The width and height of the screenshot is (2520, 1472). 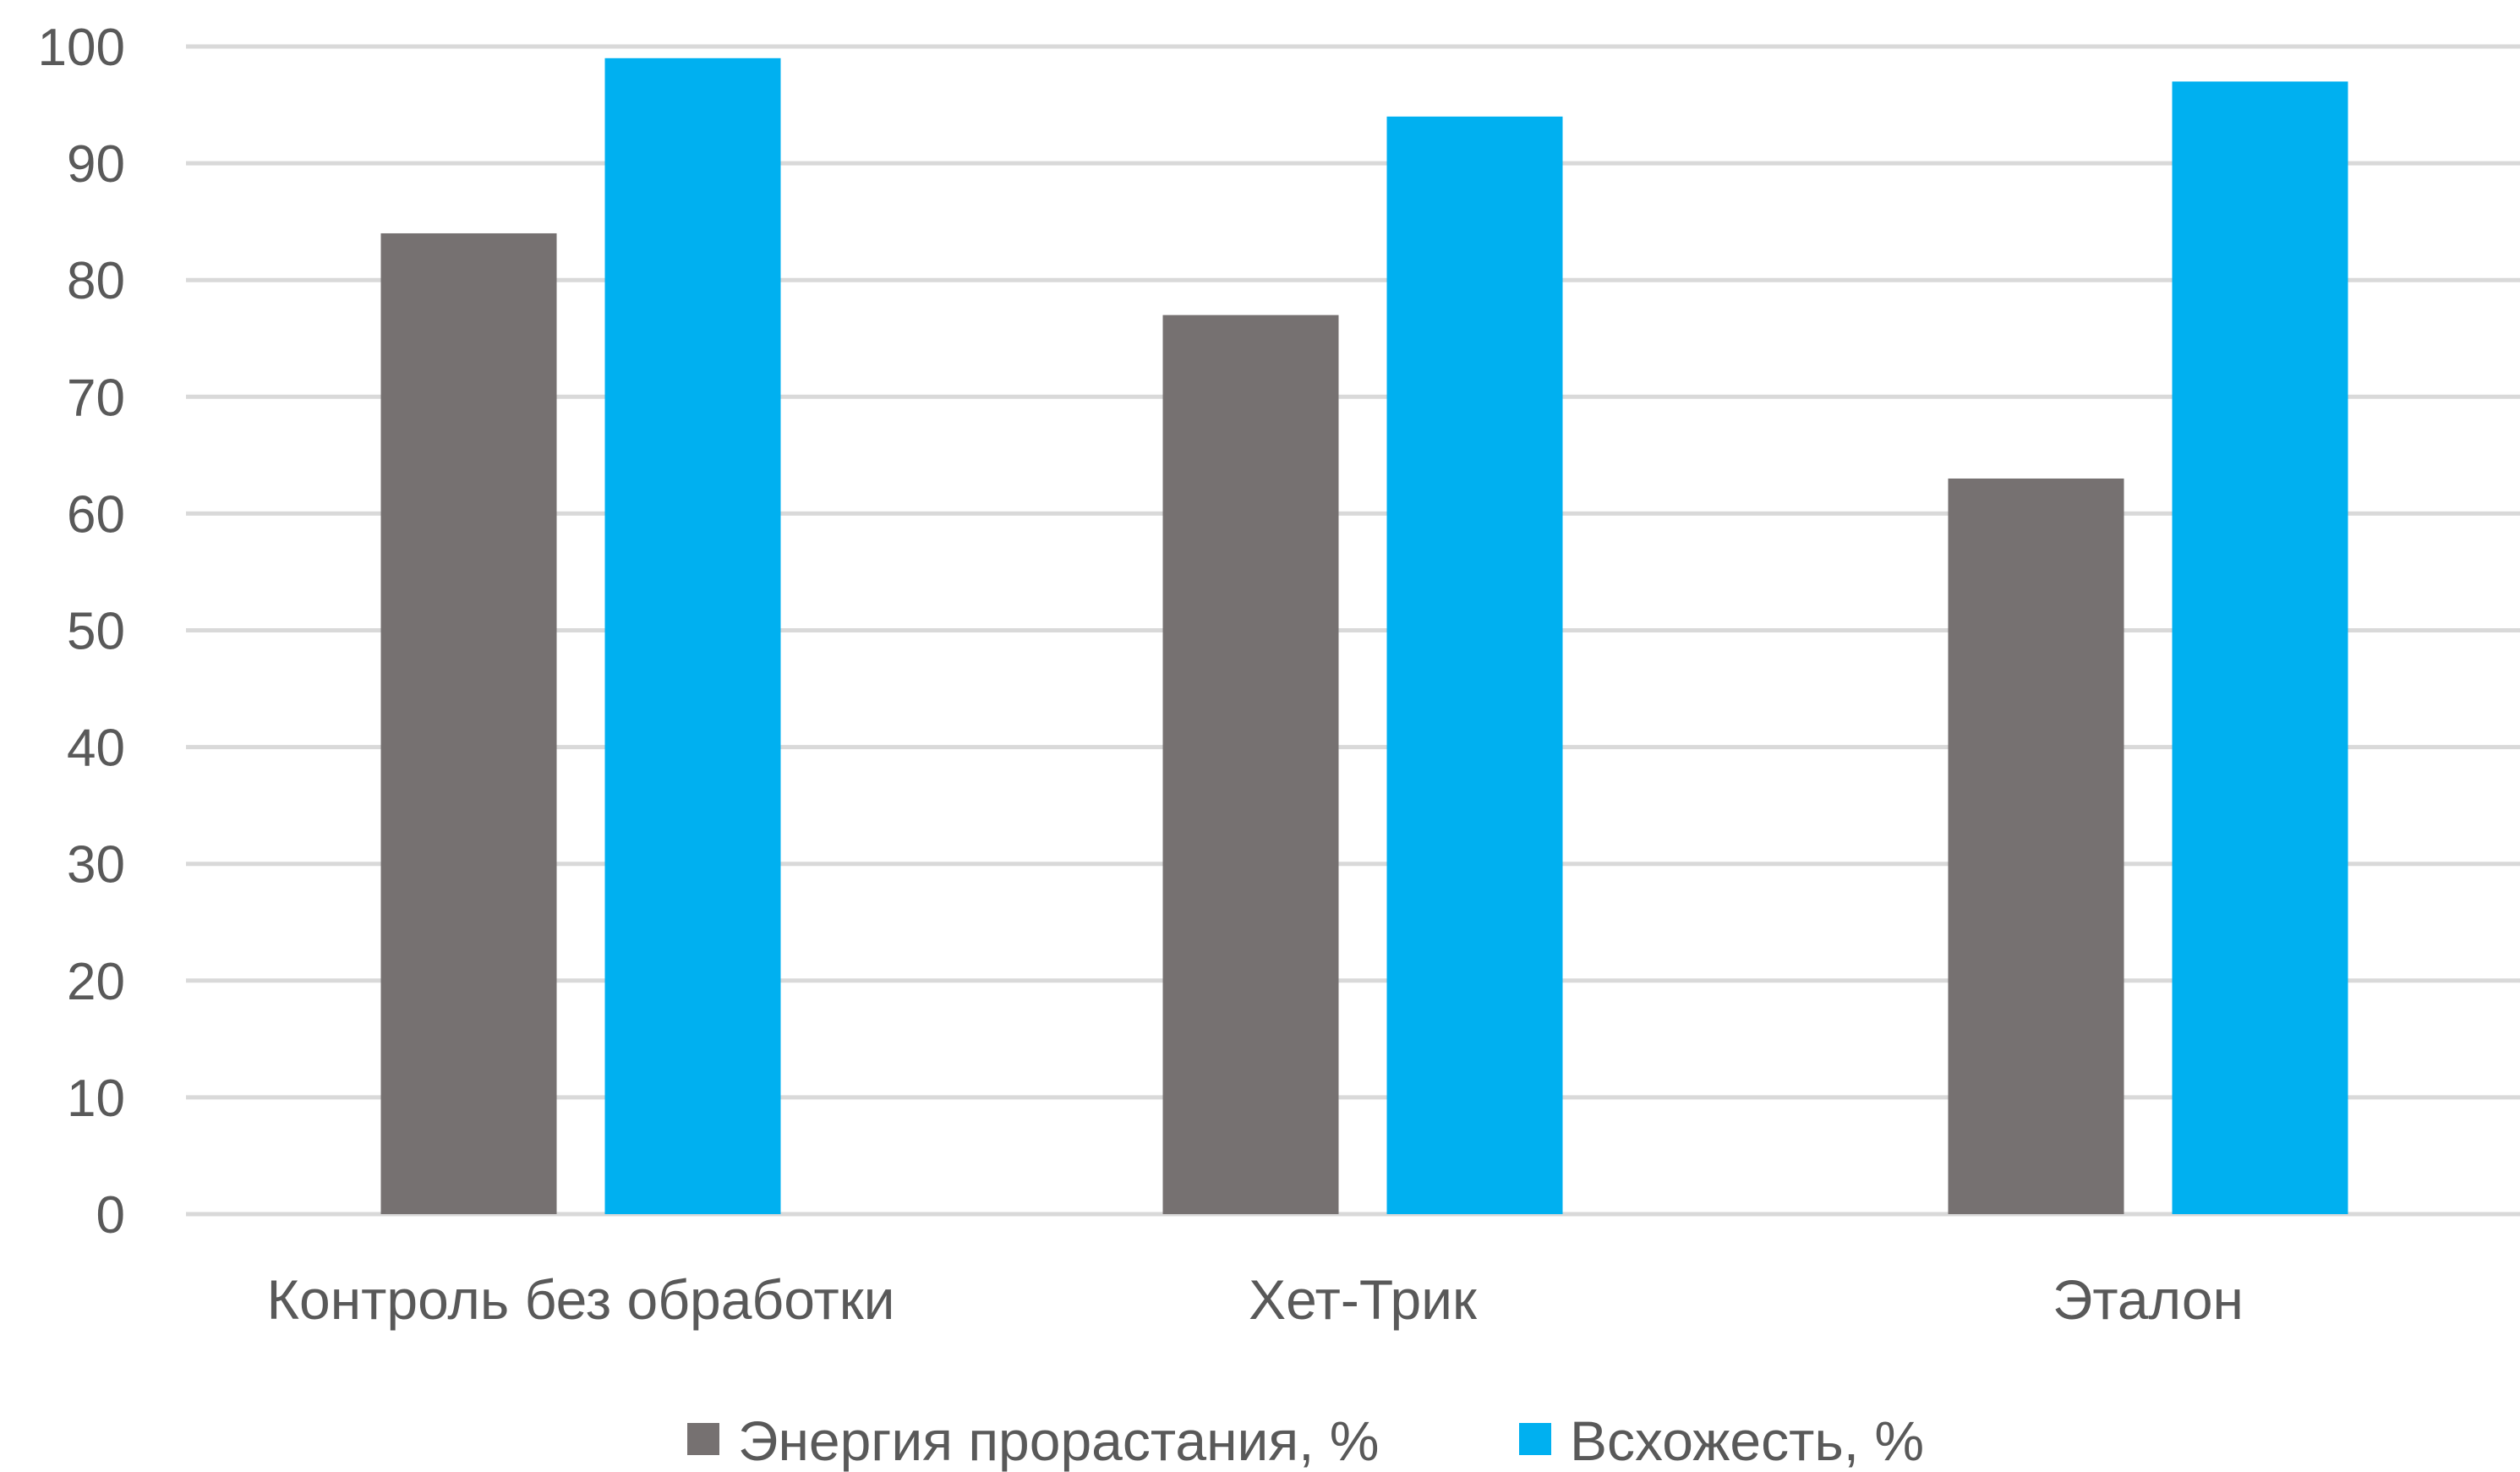 What do you see at coordinates (96, 982) in the screenshot?
I see `y-tick-label: 20` at bounding box center [96, 982].